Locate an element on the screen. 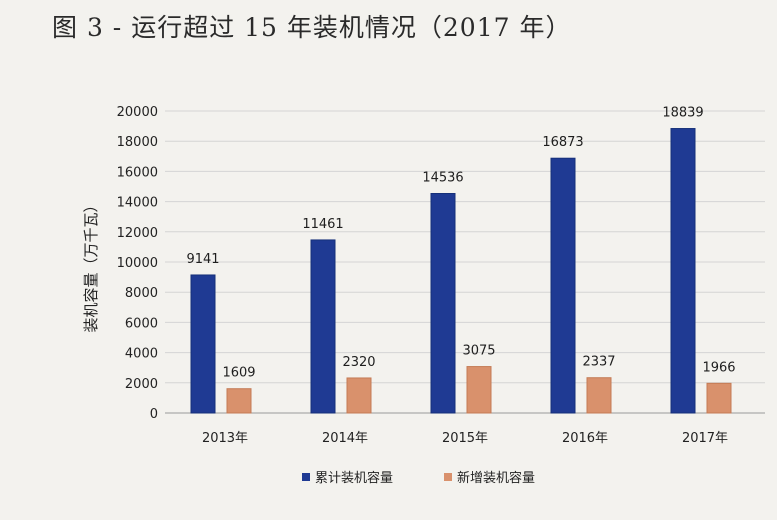 Image resolution: width=777 pixels, height=520 pixels. y-tick-label: 2000 is located at coordinates (141, 384).